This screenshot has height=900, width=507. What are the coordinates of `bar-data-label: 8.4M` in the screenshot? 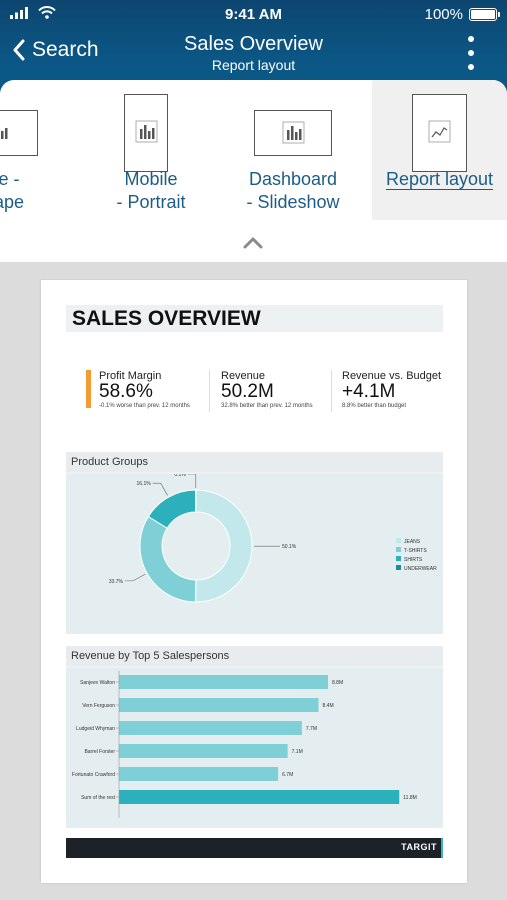 It's located at (328, 706).